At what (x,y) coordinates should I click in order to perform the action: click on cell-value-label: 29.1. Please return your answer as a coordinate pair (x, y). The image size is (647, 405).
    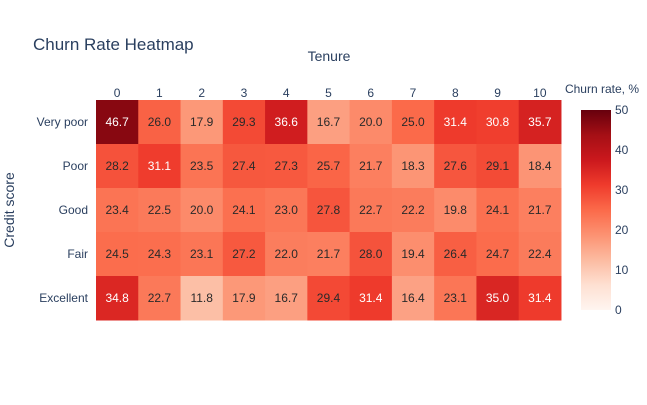
    Looking at the image, I should click on (498, 166).